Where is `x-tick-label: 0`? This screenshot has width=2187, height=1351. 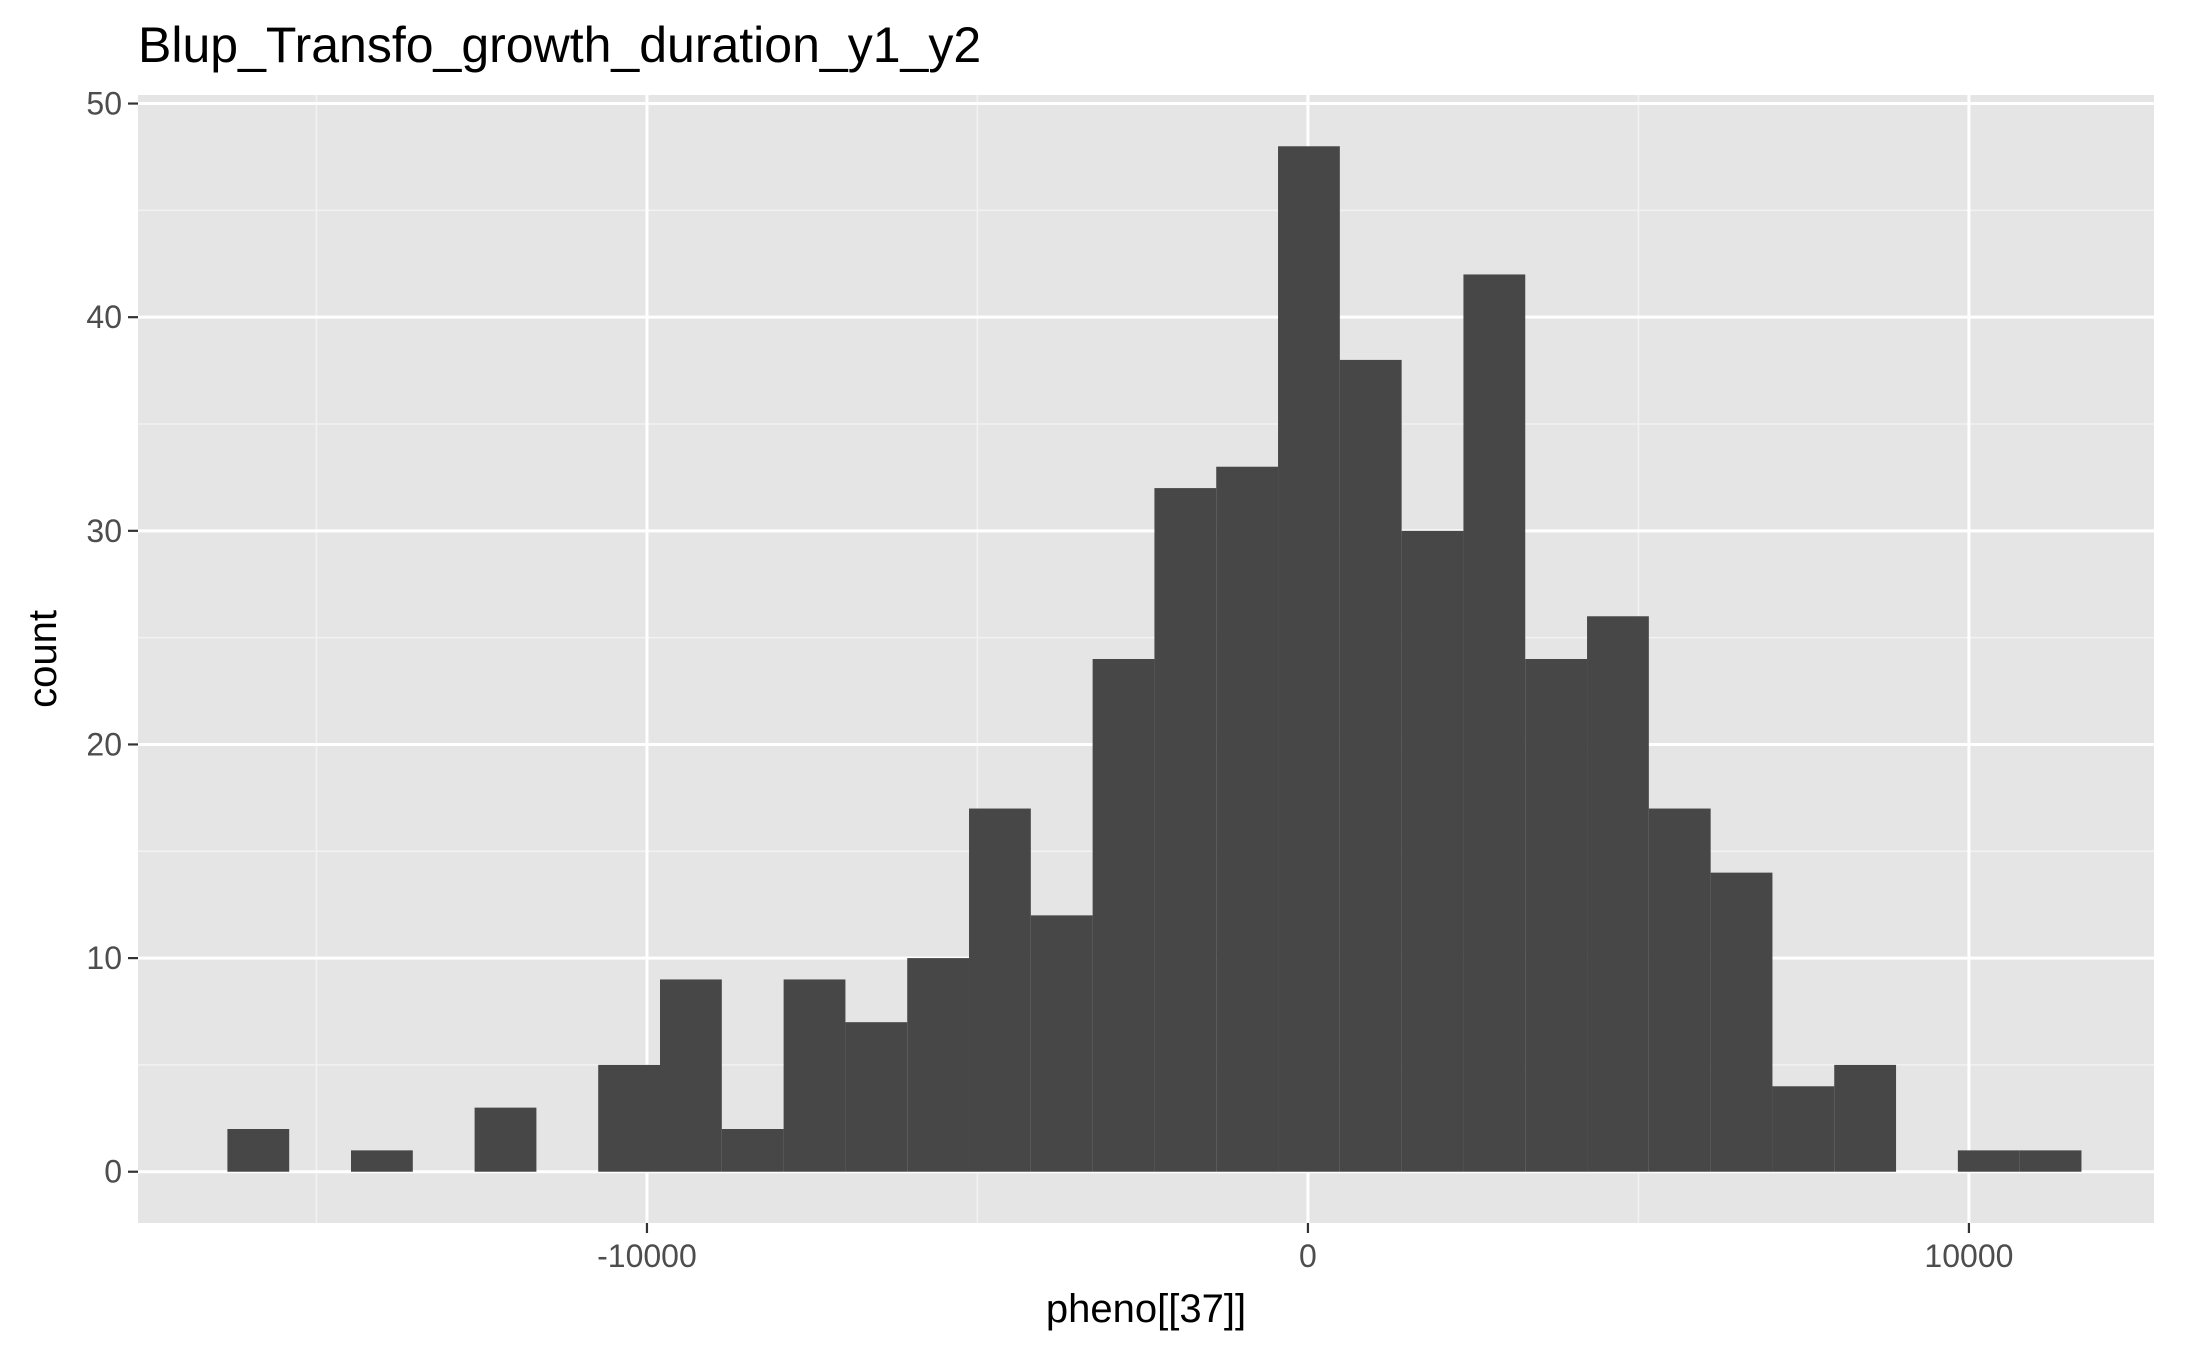
x-tick-label: 0 is located at coordinates (1308, 1256).